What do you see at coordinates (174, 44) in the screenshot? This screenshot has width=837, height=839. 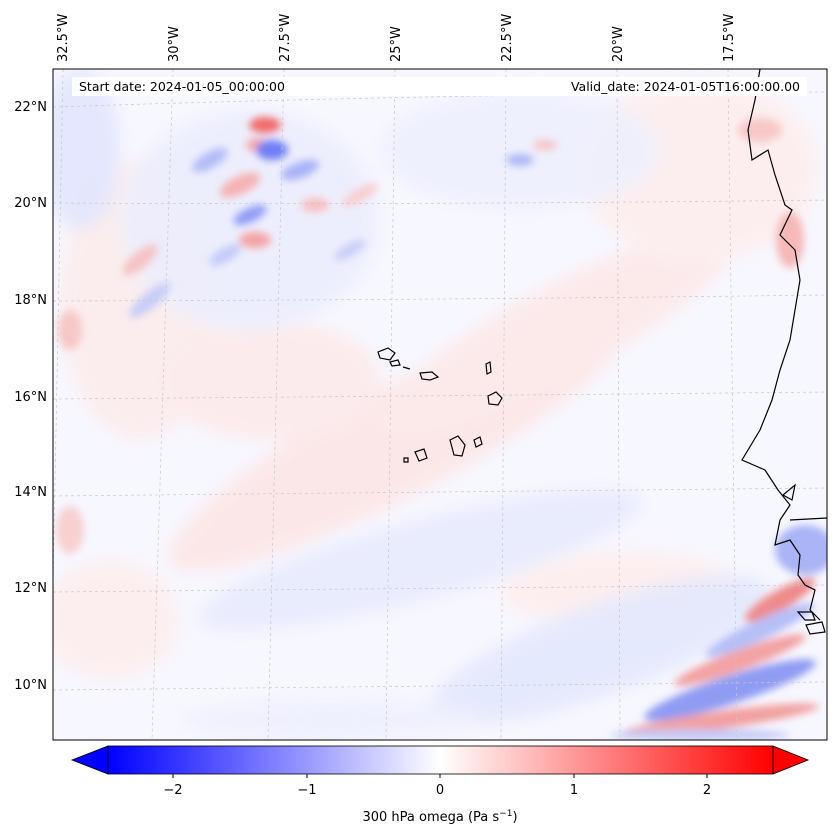 I see `lon-label: 30°W` at bounding box center [174, 44].